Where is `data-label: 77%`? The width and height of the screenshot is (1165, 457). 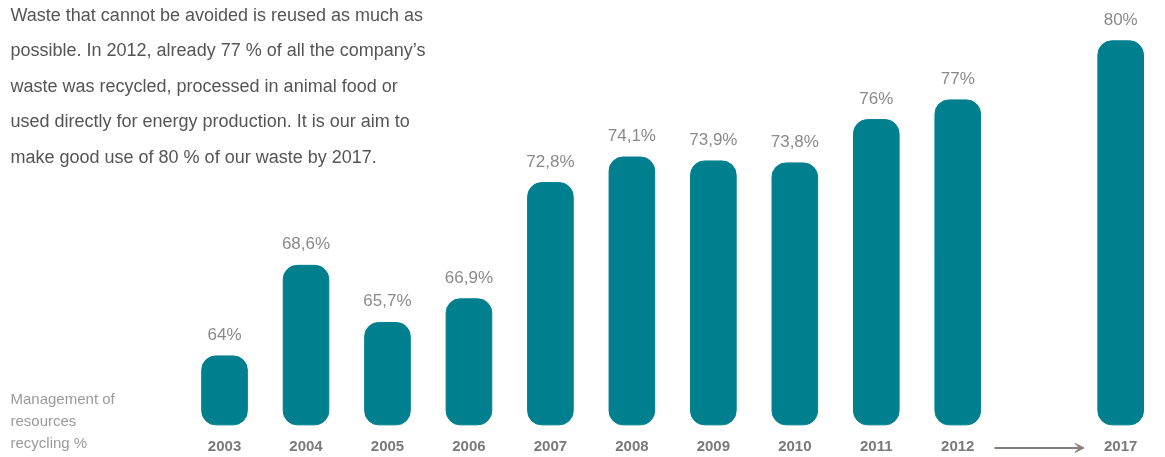 data-label: 77% is located at coordinates (957, 78).